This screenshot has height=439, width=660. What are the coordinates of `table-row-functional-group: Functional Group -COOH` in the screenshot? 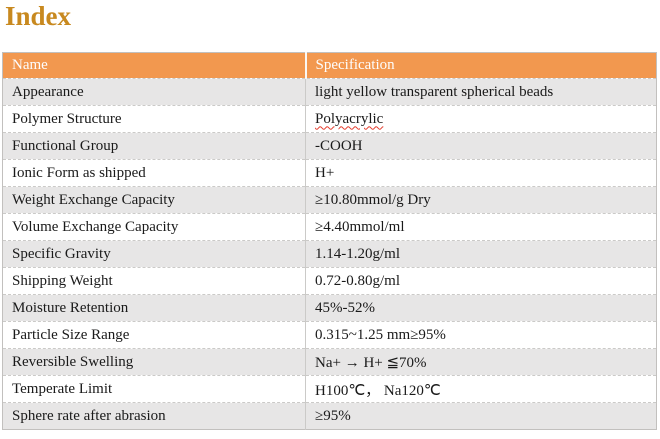 It's located at (329, 146).